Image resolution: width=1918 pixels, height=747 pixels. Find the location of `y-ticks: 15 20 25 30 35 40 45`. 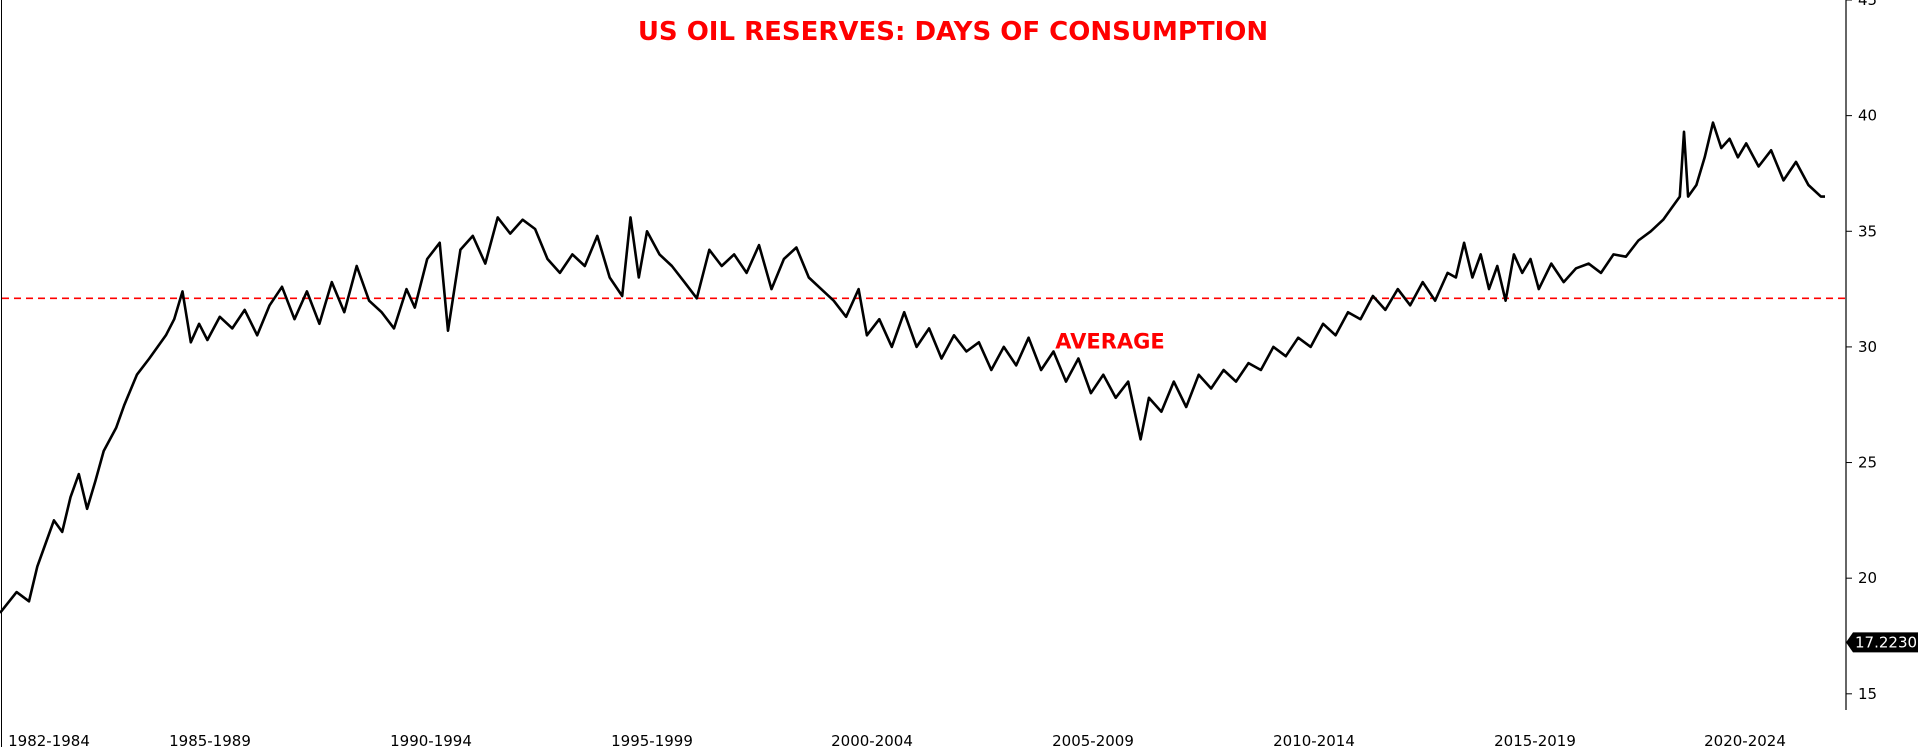

y-ticks: 15 20 25 30 35 40 45 is located at coordinates (1861, 351).